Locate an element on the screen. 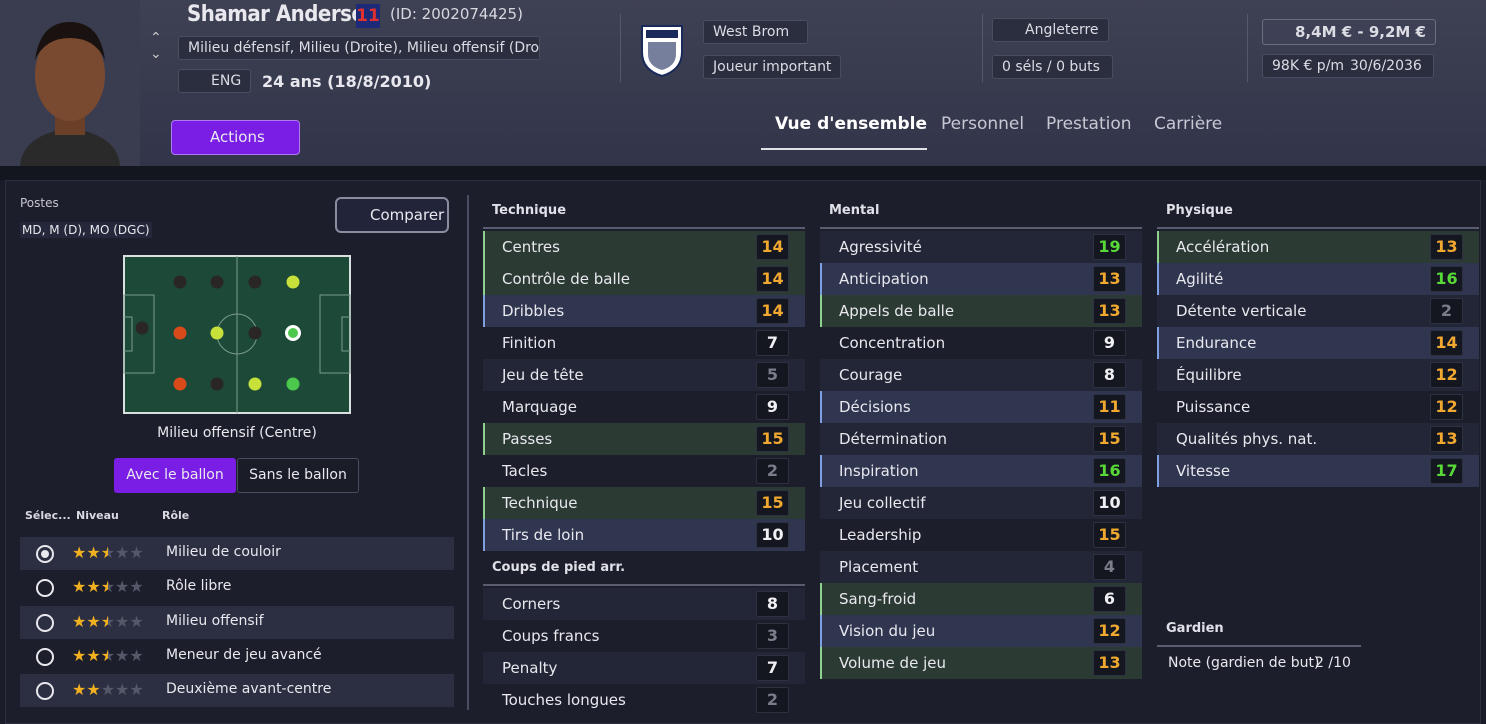 This screenshot has height=724, width=1486. attribute-row: Contrôle de balle 14 is located at coordinates (644, 279).